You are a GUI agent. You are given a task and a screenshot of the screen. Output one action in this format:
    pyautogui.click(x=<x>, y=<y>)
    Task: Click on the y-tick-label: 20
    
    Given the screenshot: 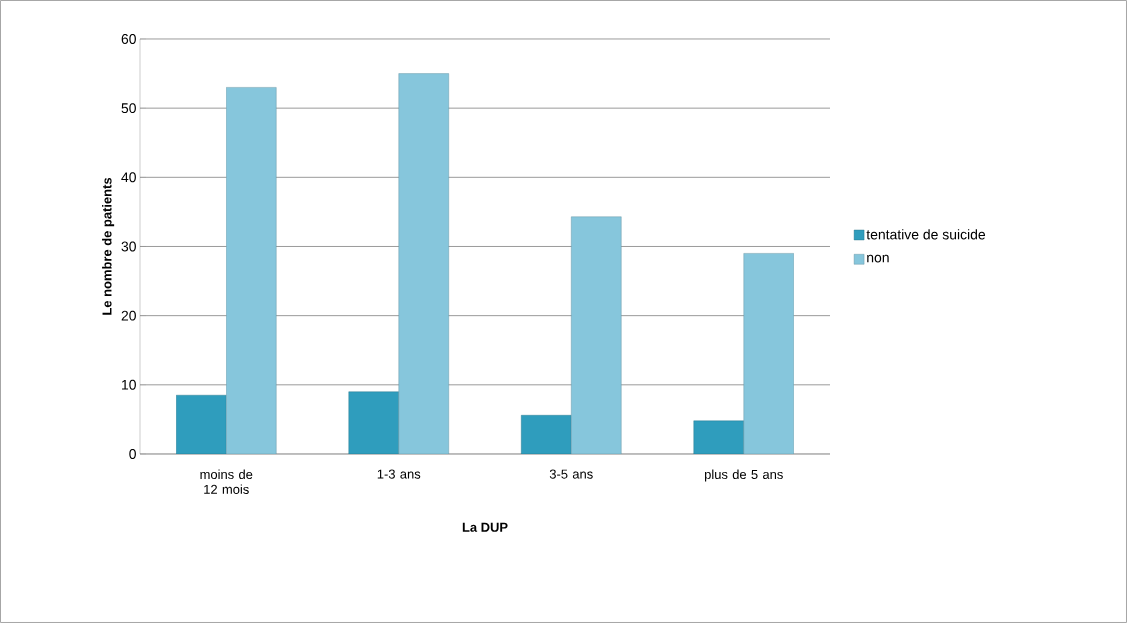 What is the action you would take?
    pyautogui.click(x=128, y=315)
    